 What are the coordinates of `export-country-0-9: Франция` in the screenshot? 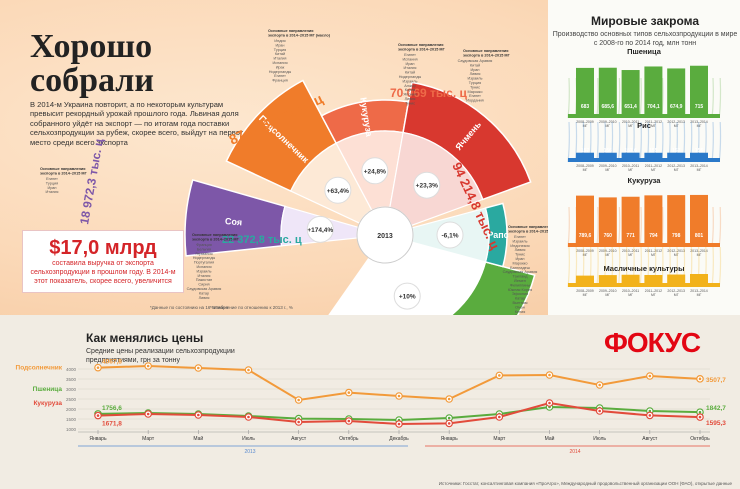 It's located at (280, 81).